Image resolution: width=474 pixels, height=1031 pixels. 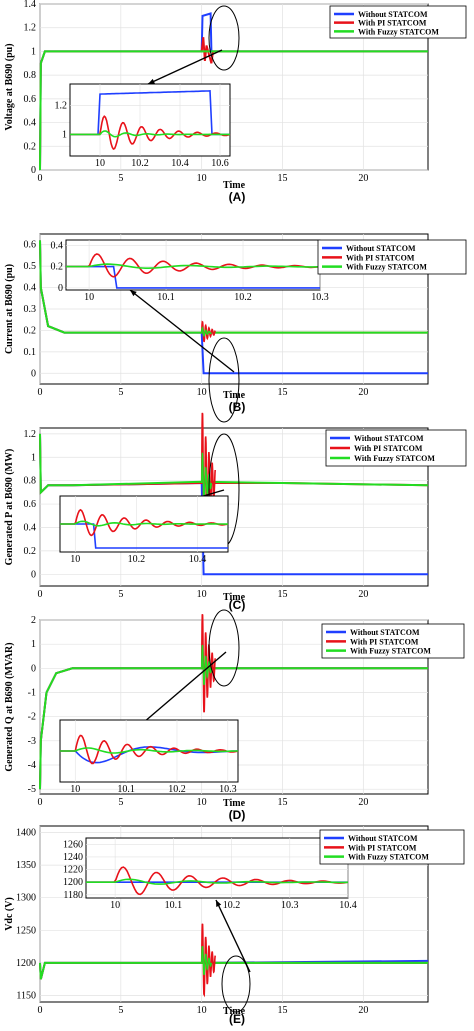 What do you see at coordinates (57, 267) in the screenshot?
I see `inset-y-tick-b-1: 0.2` at bounding box center [57, 267].